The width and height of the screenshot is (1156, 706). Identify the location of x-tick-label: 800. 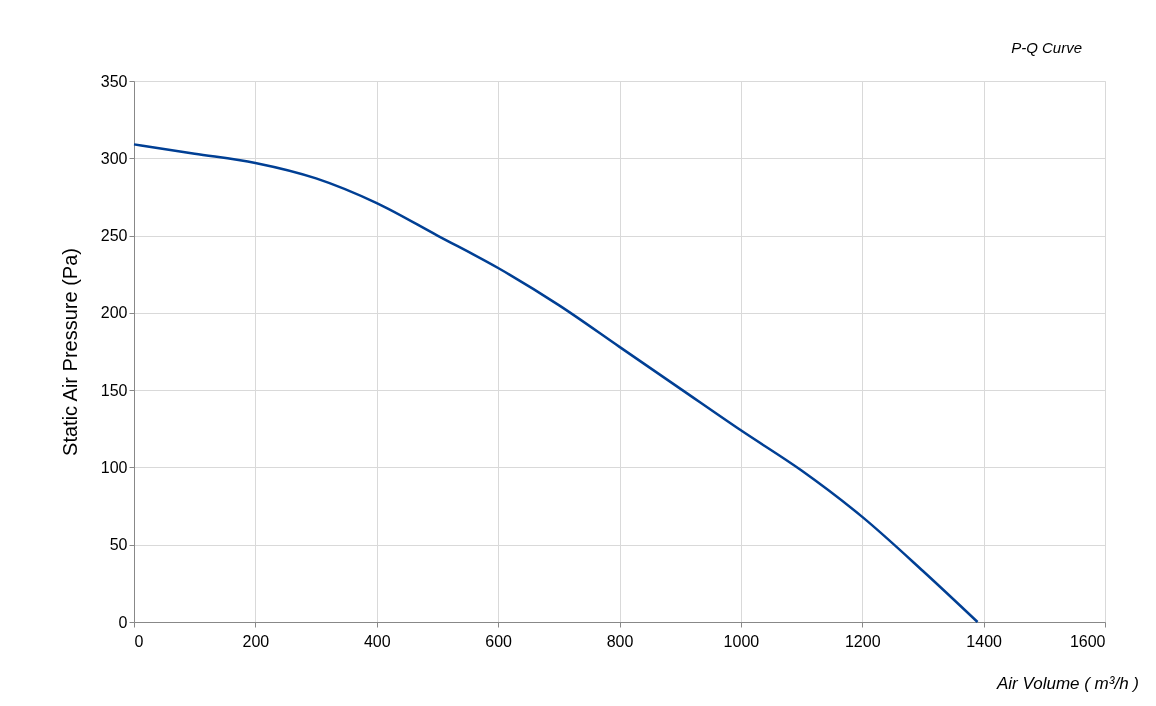
(620, 641).